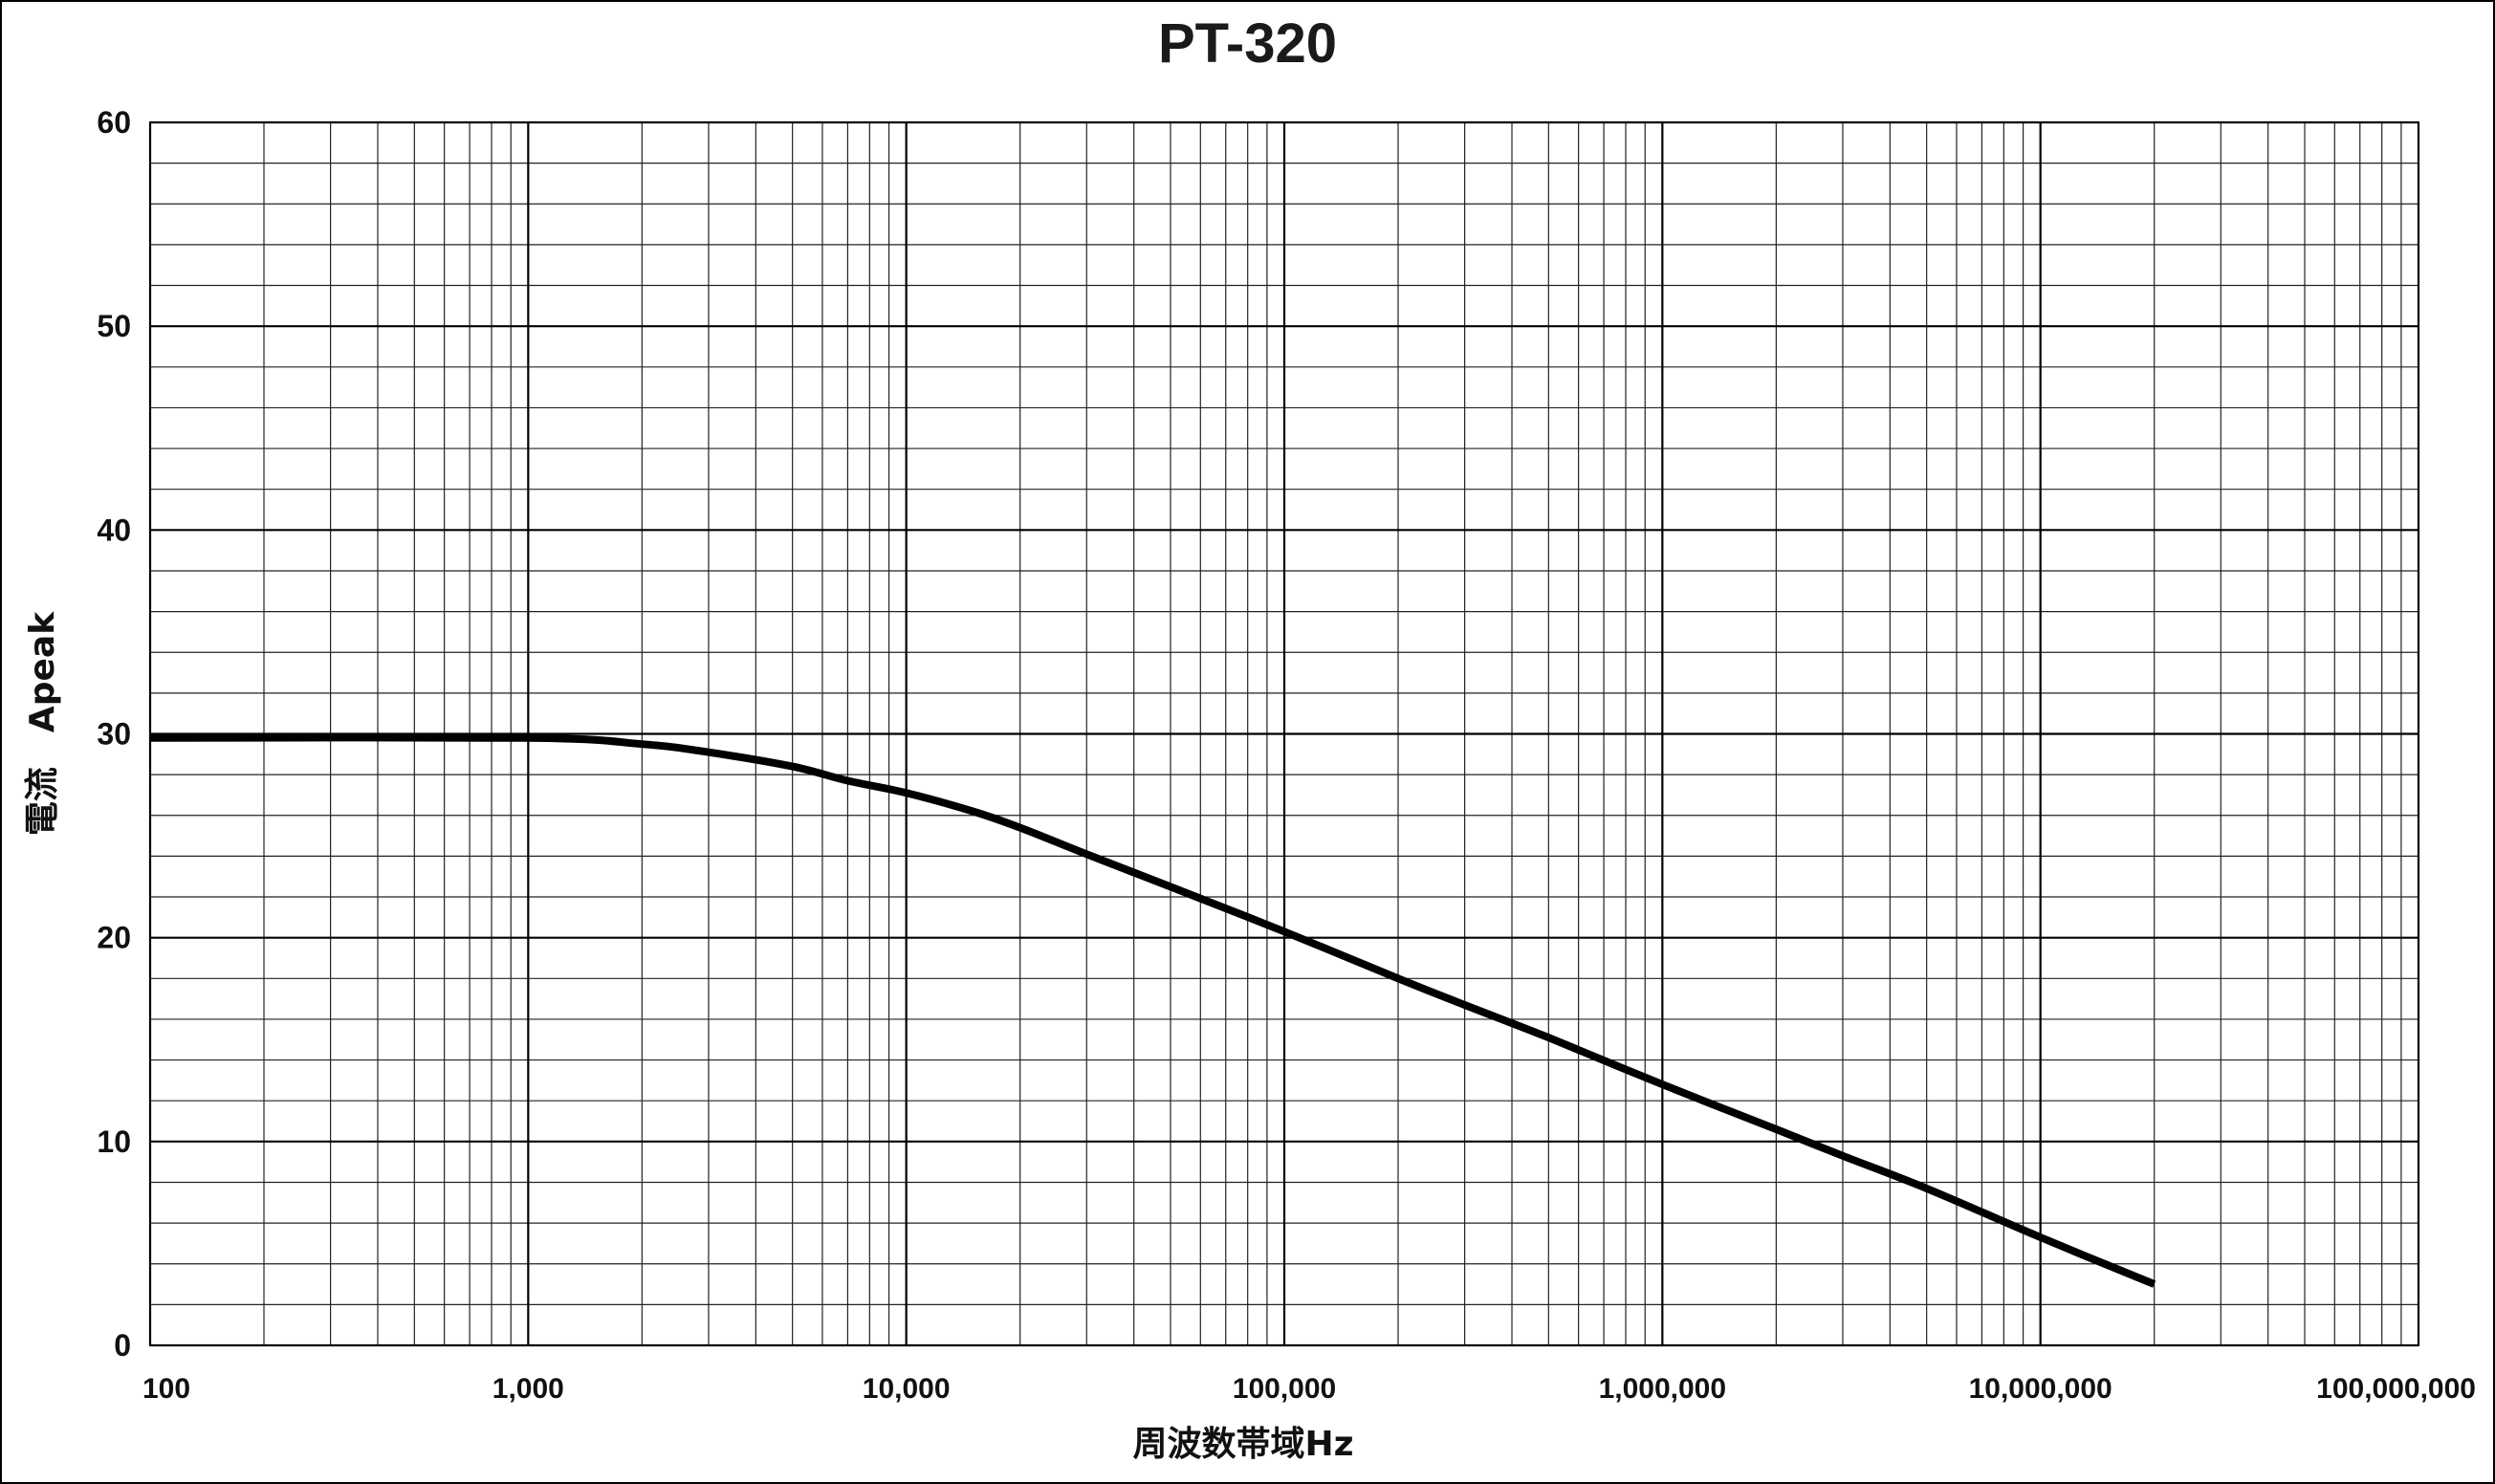 The height and width of the screenshot is (1484, 2495). What do you see at coordinates (114, 530) in the screenshot?
I see `y-tick-label: 40` at bounding box center [114, 530].